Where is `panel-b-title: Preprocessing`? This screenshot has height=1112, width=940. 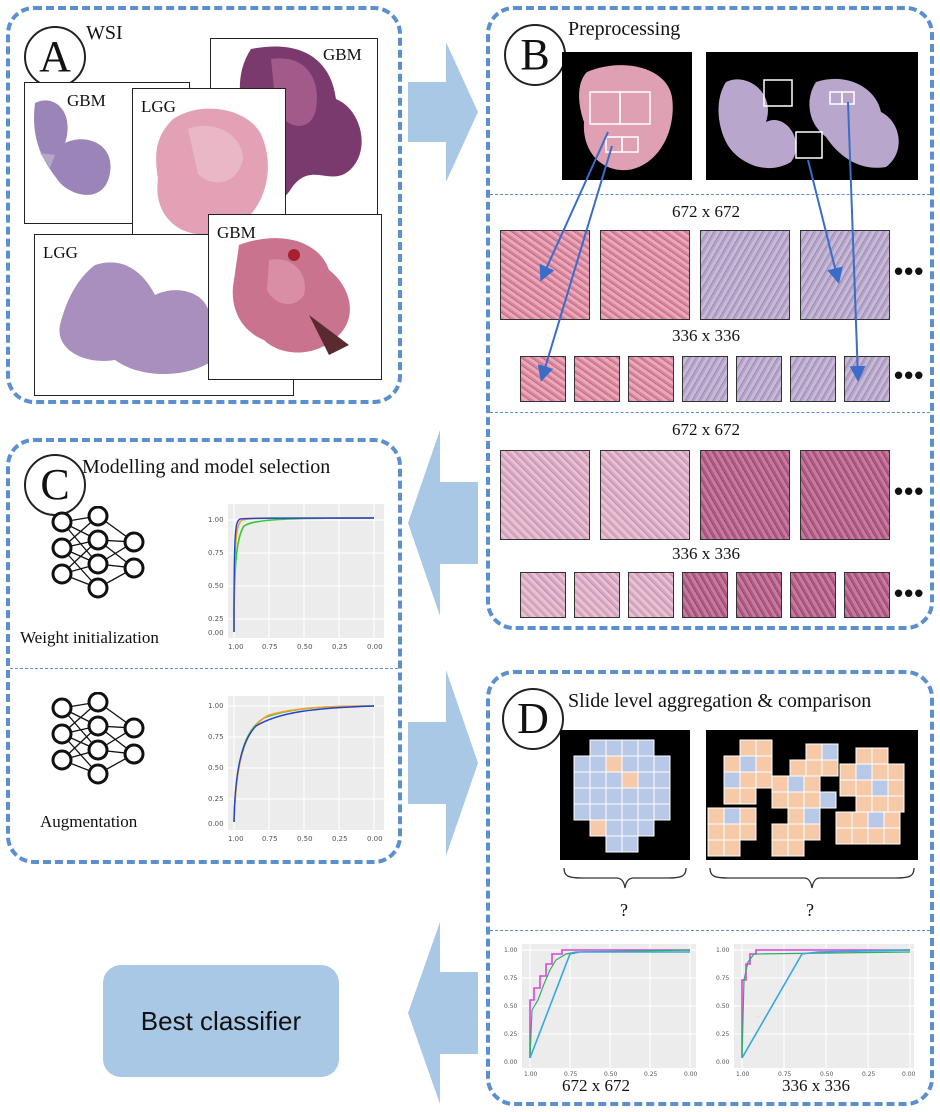
panel-b-title: Preprocessing is located at coordinates (624, 29).